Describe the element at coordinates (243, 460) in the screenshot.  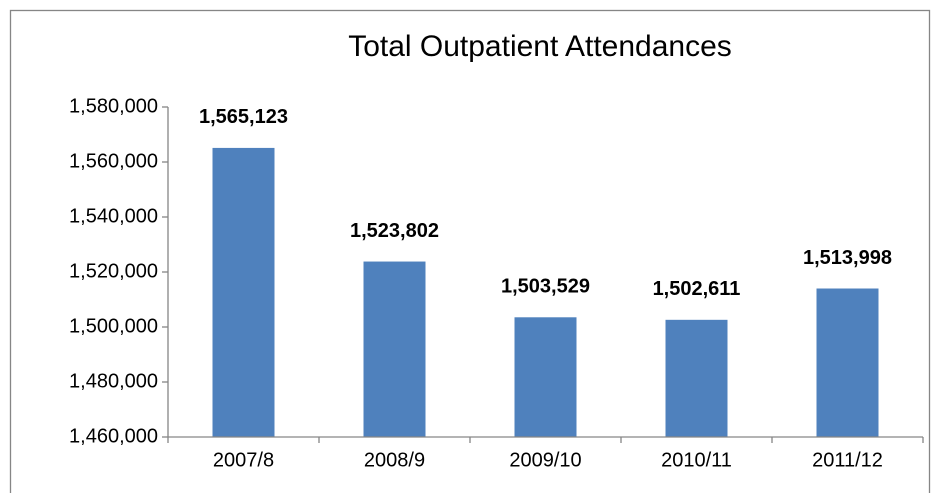
I see `x-tick-label: 2007/8` at that location.